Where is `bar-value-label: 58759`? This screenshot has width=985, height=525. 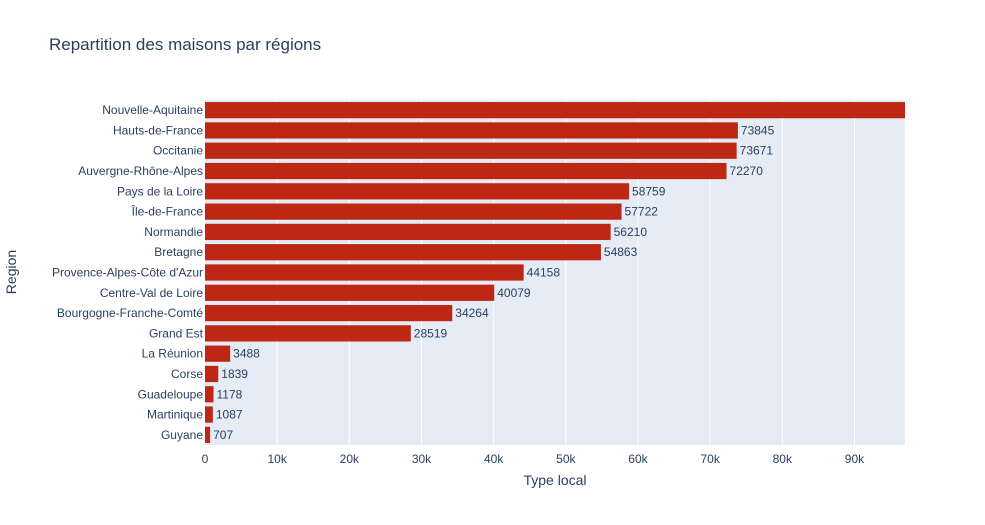
bar-value-label: 58759 is located at coordinates (649, 191).